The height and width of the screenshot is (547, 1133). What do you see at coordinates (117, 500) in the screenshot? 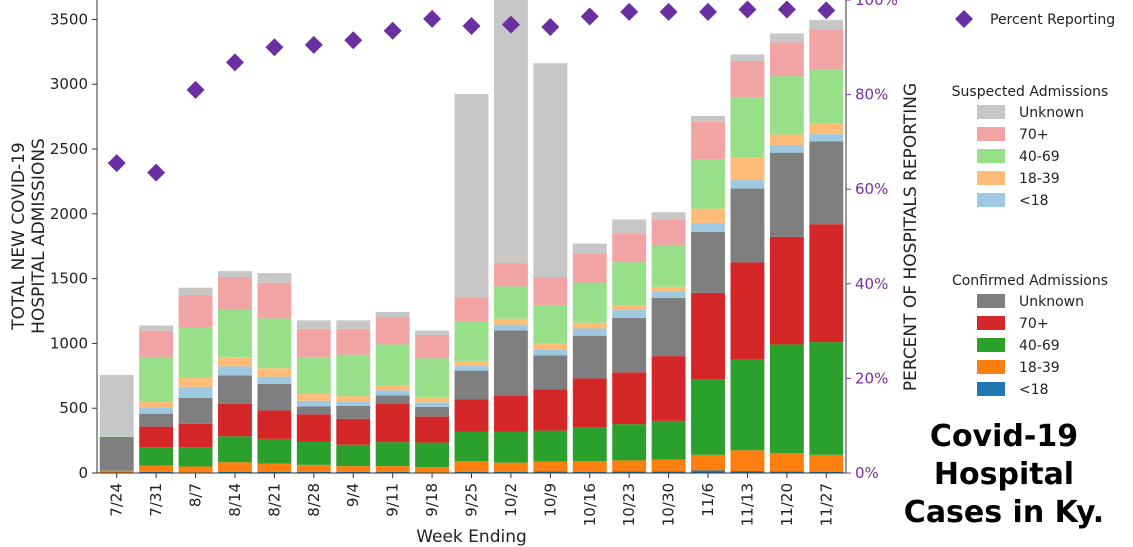
I see `x-tick-label: 7/24` at bounding box center [117, 500].